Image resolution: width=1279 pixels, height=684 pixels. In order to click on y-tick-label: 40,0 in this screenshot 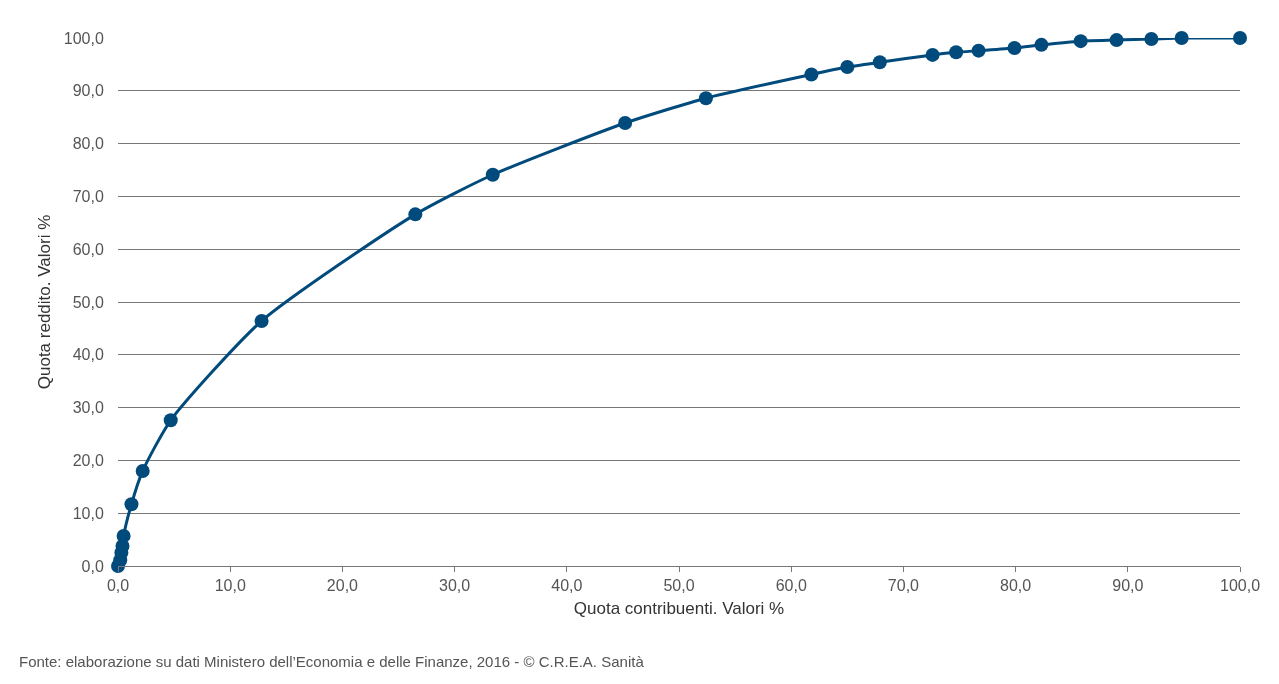, I will do `click(88, 355)`.